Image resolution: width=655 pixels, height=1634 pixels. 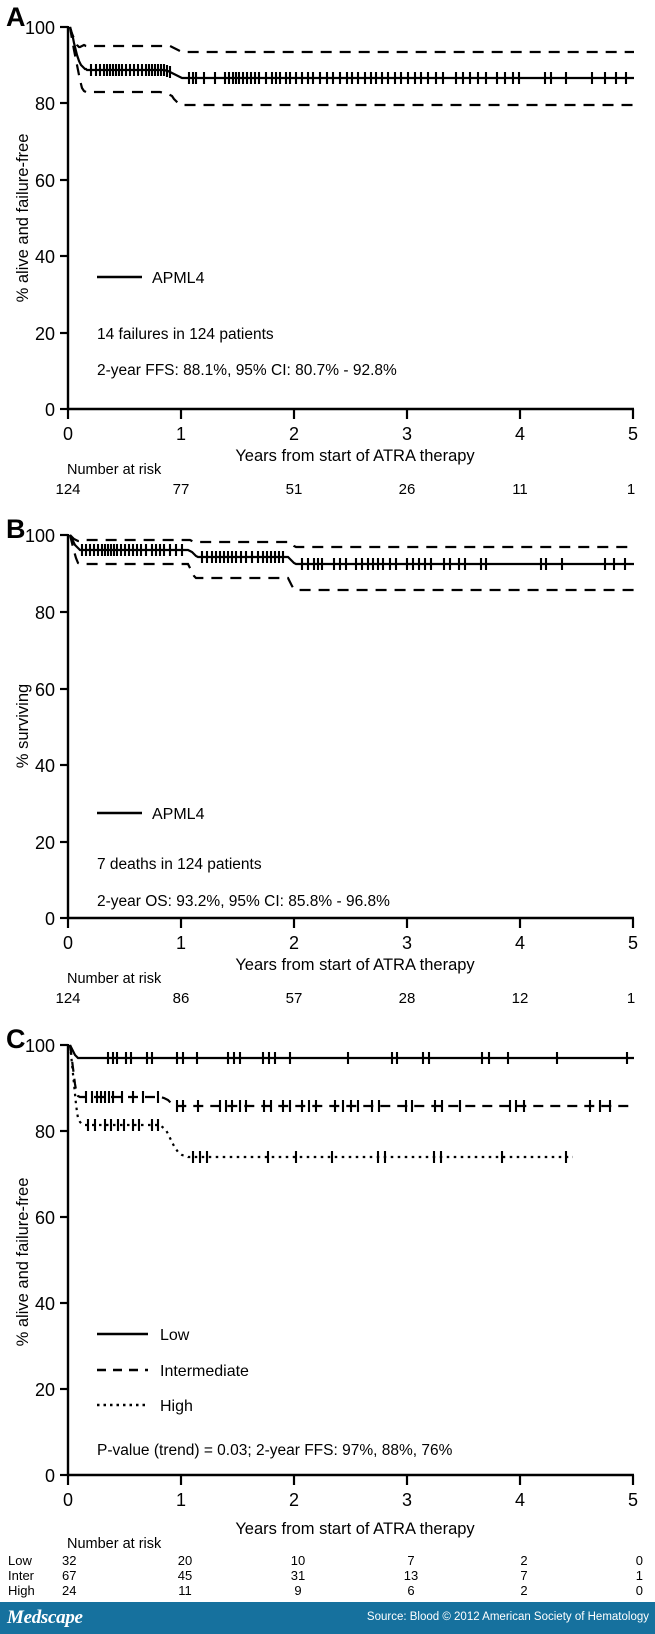 What do you see at coordinates (45, 766) in the screenshot?
I see `panel-b-ytick-40: 40` at bounding box center [45, 766].